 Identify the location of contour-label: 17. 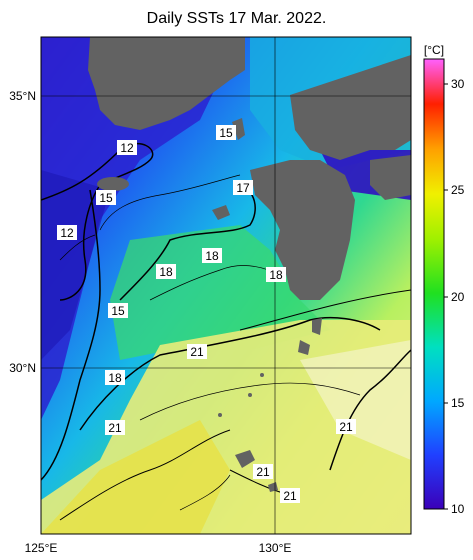
(243, 188).